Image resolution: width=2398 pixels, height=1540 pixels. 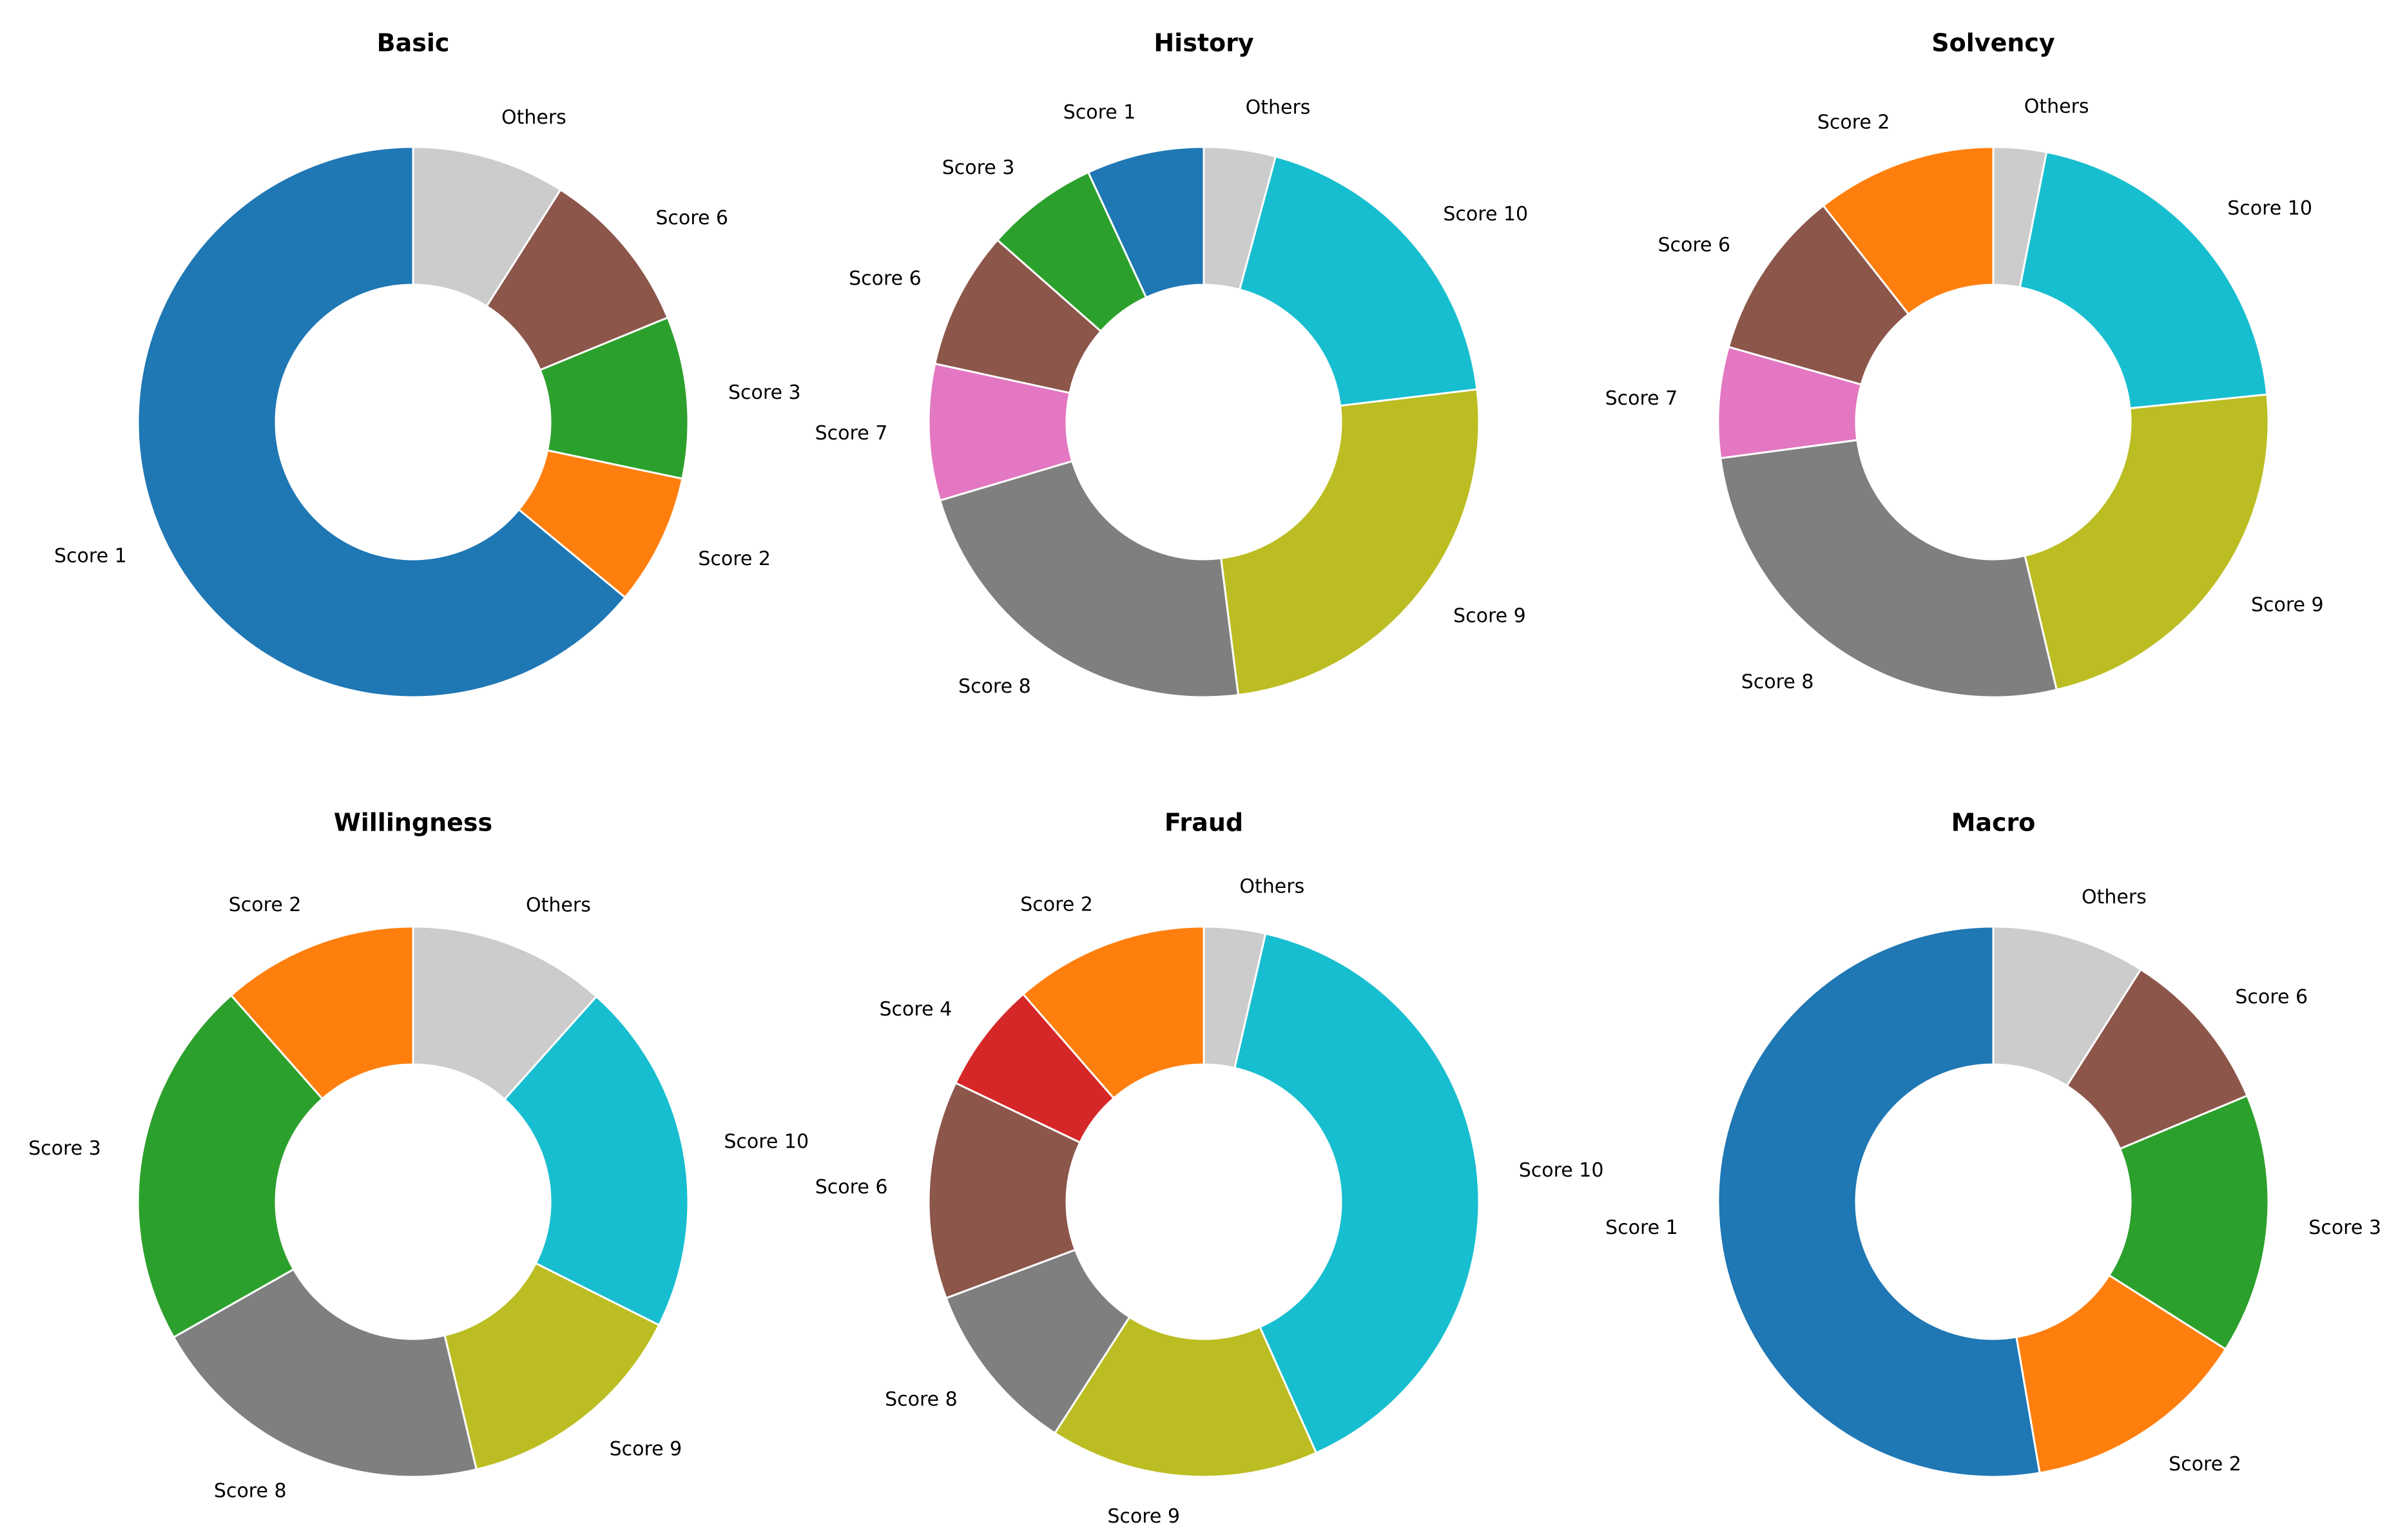 What do you see at coordinates (916, 1010) in the screenshot?
I see `slice-label: Score 4` at bounding box center [916, 1010].